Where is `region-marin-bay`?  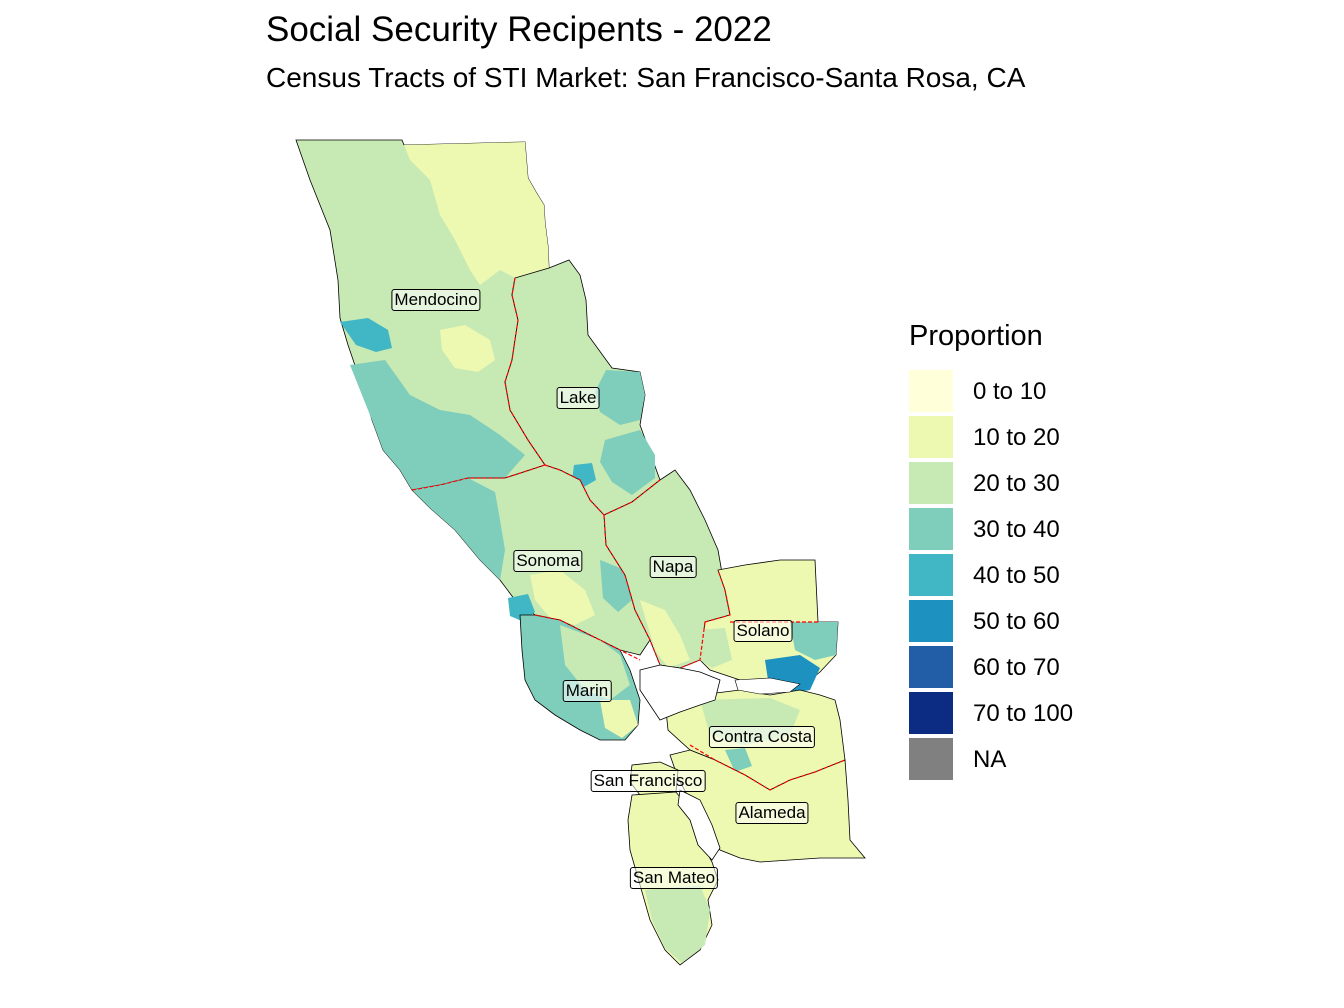
region-marin-bay is located at coordinates (619, 719).